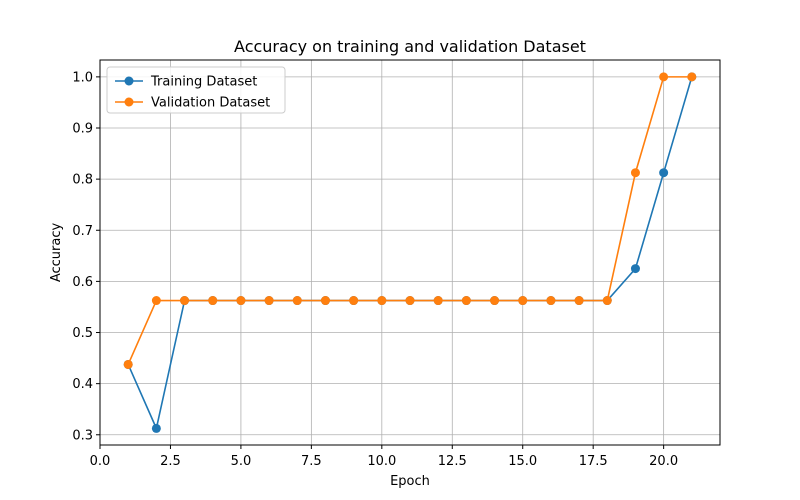 This screenshot has height=500, width=800. Describe the element at coordinates (311, 461) in the screenshot. I see `x-tick-label: 7.5` at that location.